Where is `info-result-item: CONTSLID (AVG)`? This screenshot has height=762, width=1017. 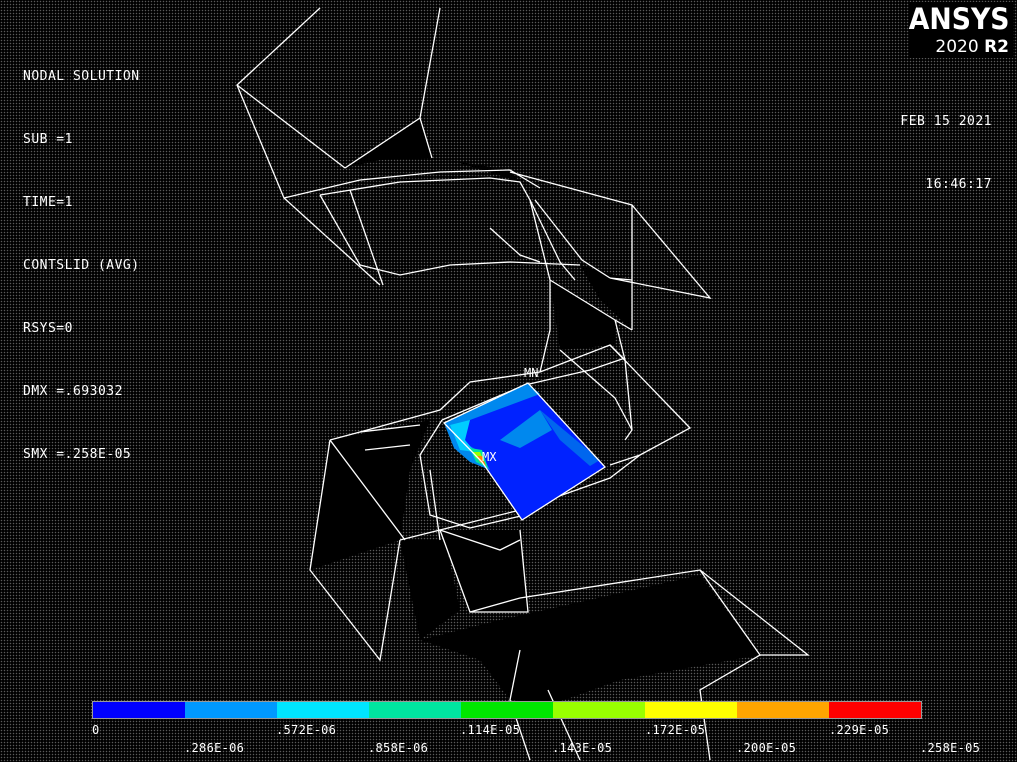 info-result-item: CONTSLID (AVG) is located at coordinates (81, 265).